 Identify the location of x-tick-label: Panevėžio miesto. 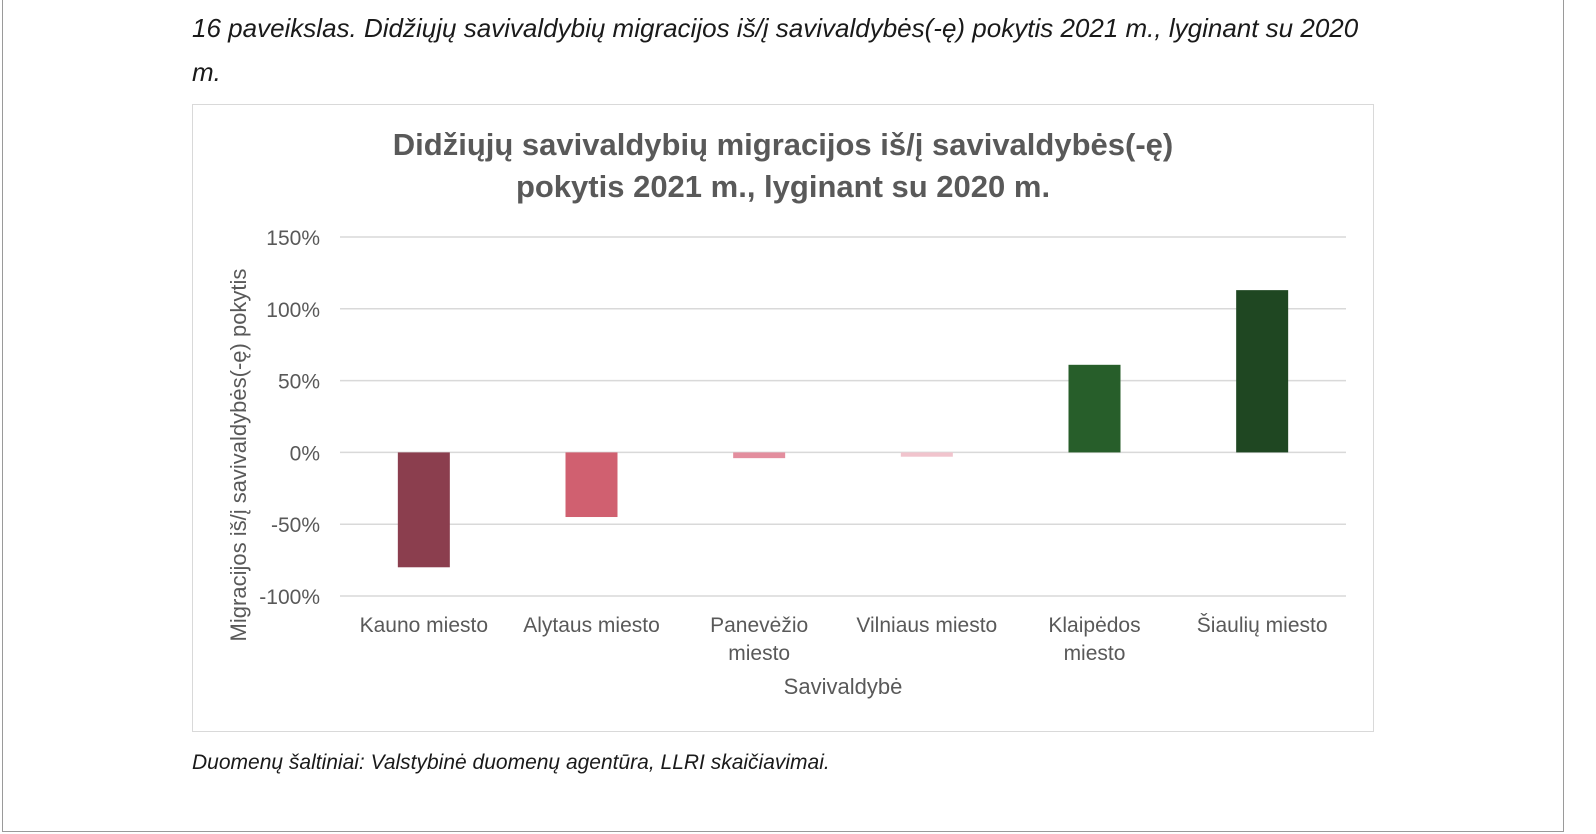
(759, 639).